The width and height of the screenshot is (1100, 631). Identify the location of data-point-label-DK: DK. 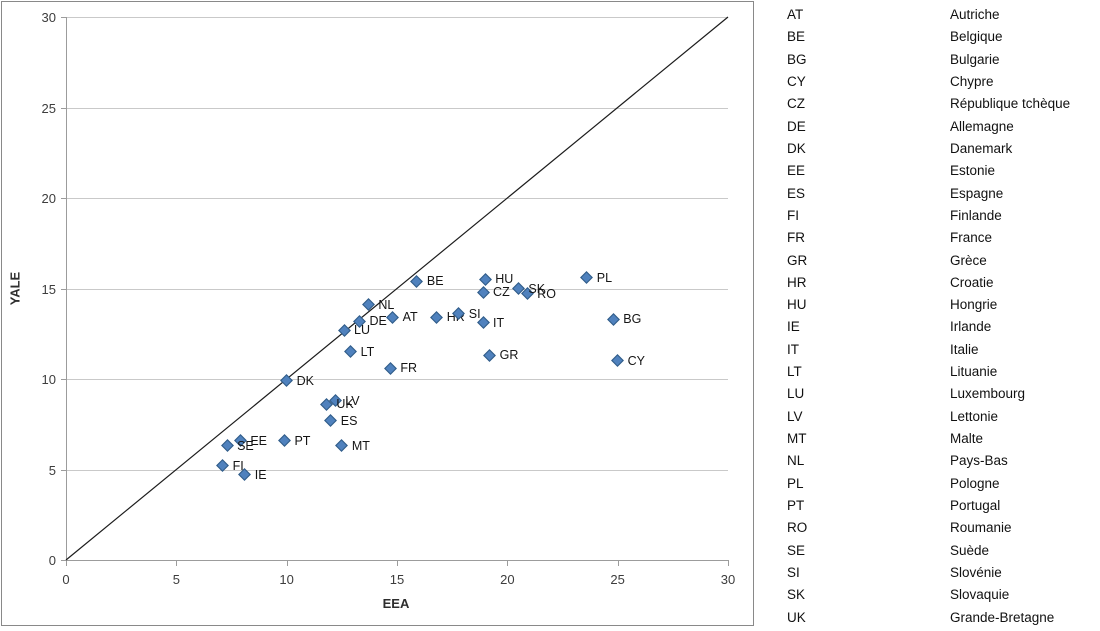
(305, 380).